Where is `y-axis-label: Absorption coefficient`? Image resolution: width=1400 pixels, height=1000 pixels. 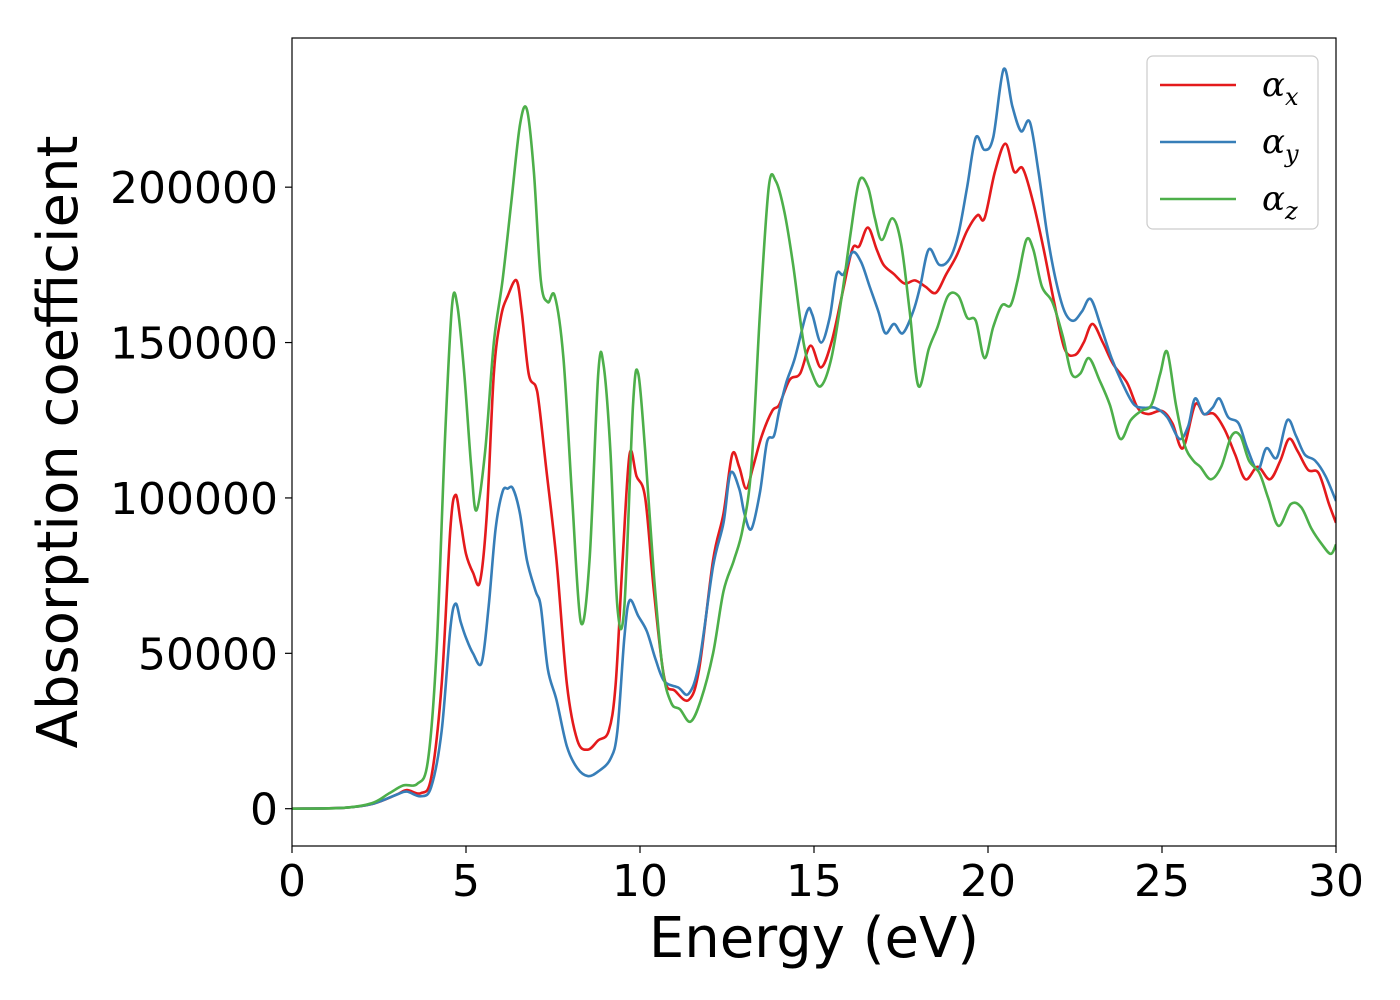 y-axis-label: Absorption coefficient is located at coordinates (58, 442).